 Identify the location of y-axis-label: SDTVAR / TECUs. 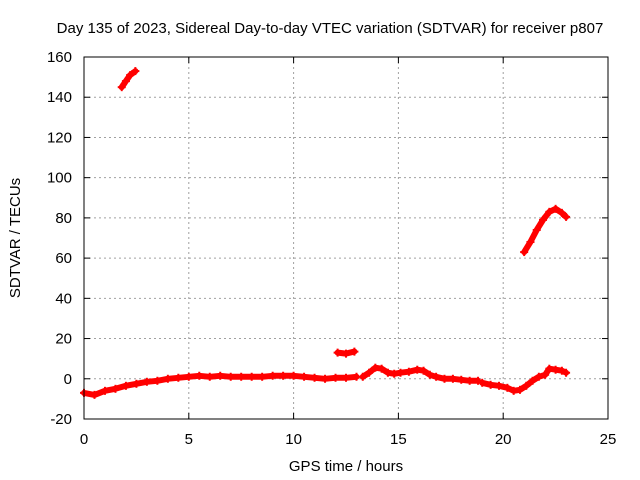
(15, 238).